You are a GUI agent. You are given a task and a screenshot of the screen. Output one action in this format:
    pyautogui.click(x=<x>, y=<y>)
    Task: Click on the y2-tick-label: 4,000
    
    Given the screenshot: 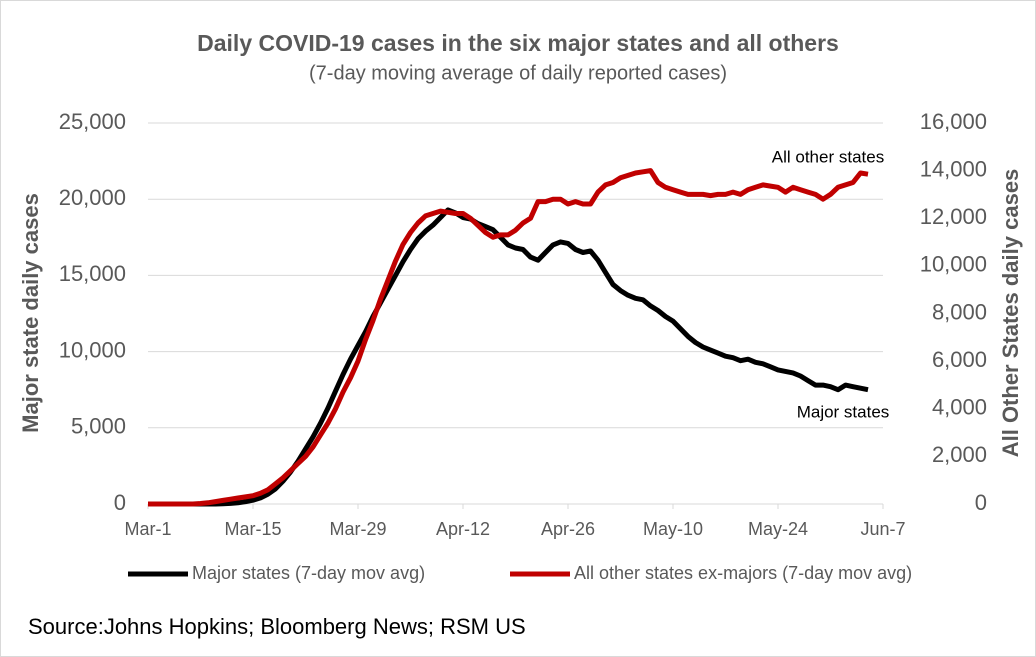 What is the action you would take?
    pyautogui.click(x=959, y=407)
    